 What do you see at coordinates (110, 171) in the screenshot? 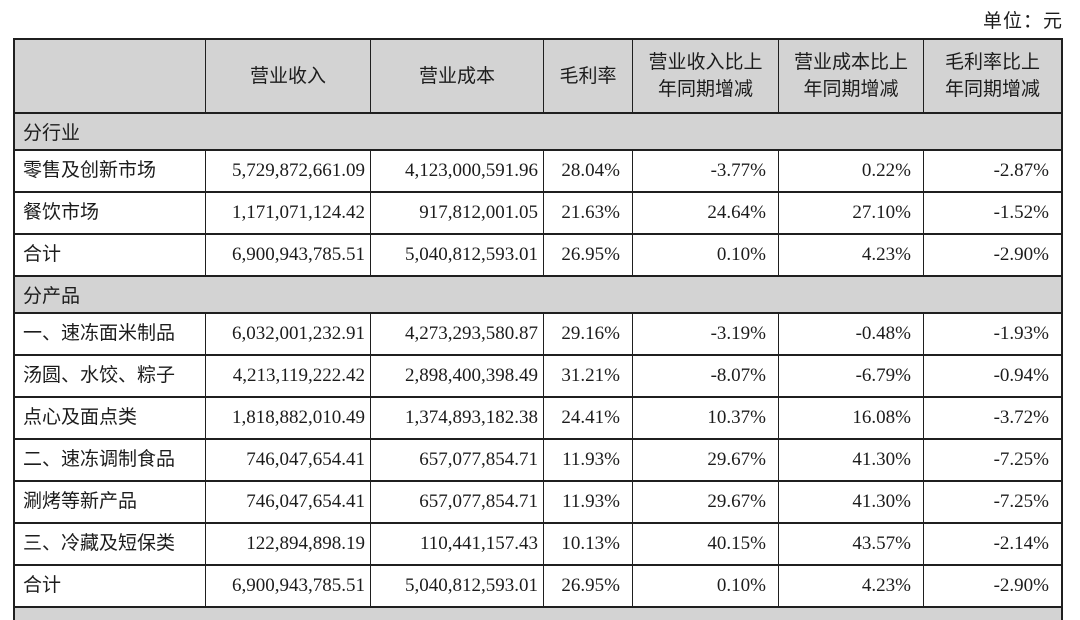
I see `row-label: 零售及创新市场` at bounding box center [110, 171].